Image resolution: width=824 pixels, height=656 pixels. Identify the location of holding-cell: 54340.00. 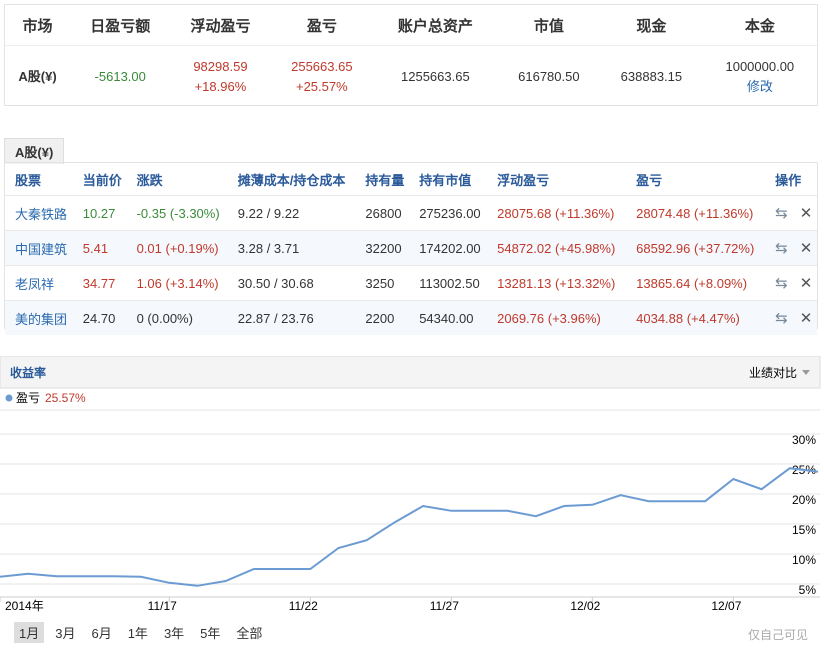
(448, 317).